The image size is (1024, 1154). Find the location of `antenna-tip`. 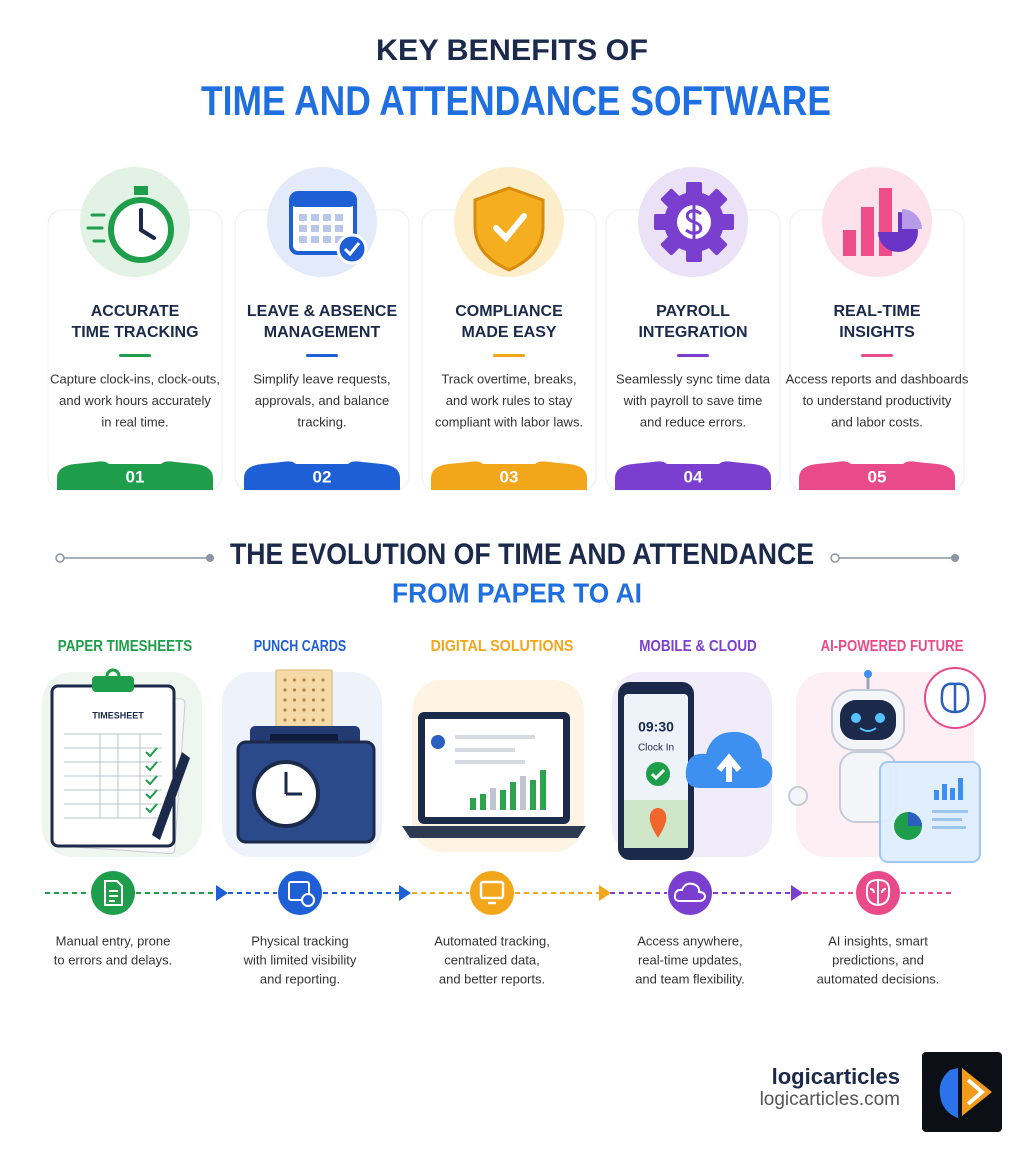

antenna-tip is located at coordinates (868, 674).